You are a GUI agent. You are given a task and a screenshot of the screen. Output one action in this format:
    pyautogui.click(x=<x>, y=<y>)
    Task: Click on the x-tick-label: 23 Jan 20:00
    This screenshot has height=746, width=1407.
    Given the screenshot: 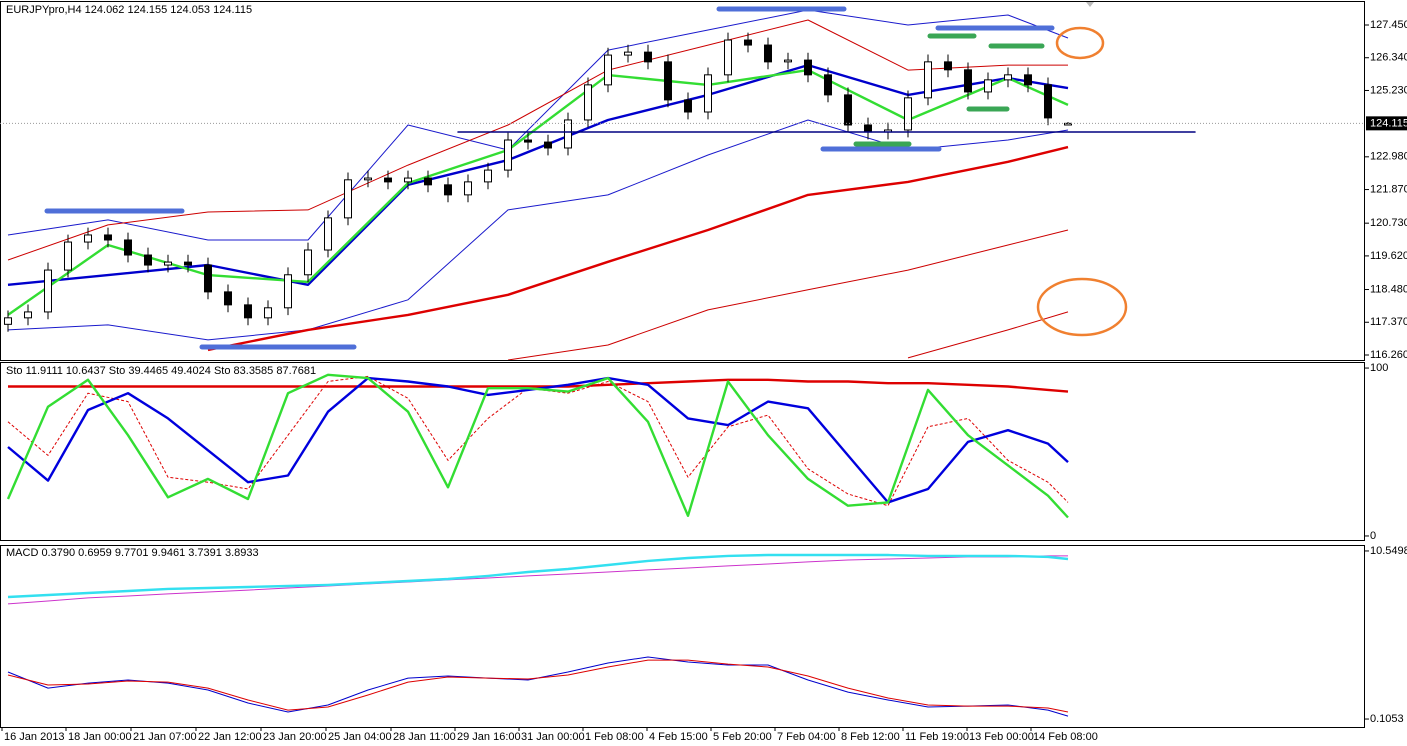 What is the action you would take?
    pyautogui.click(x=295, y=737)
    